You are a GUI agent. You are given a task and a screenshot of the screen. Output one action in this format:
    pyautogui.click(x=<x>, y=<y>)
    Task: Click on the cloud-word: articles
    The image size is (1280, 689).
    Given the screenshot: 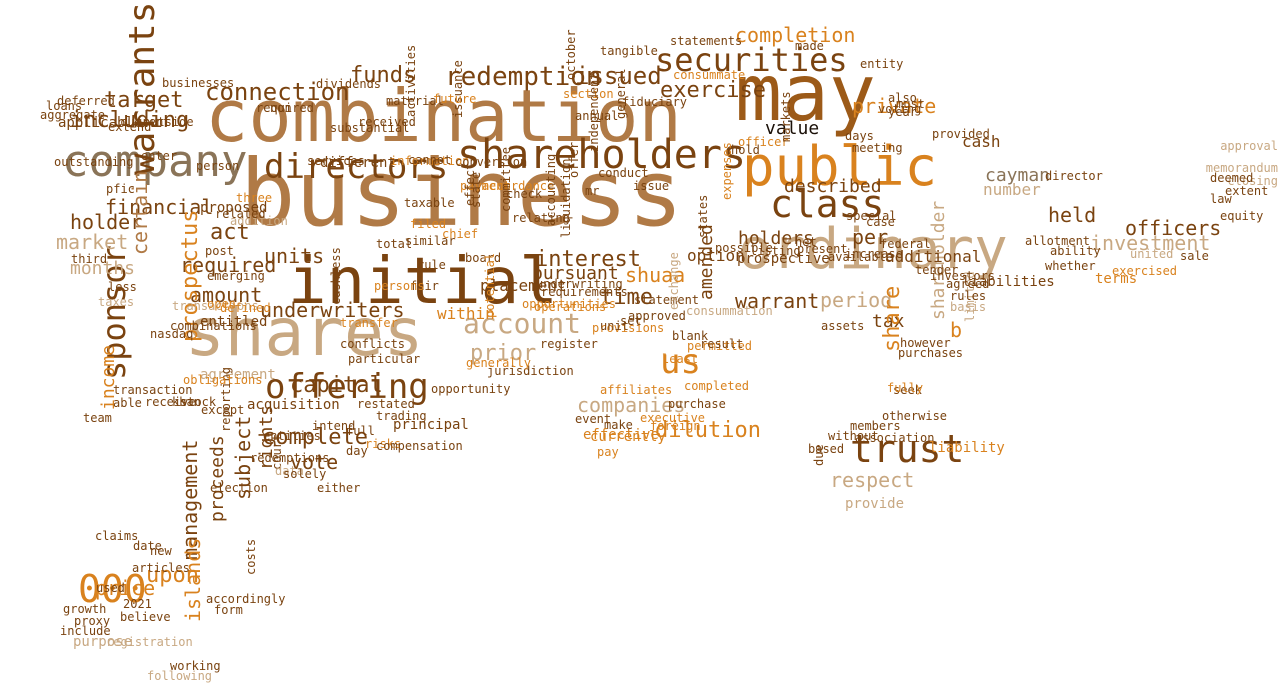 What is the action you would take?
    pyautogui.click(x=161, y=568)
    